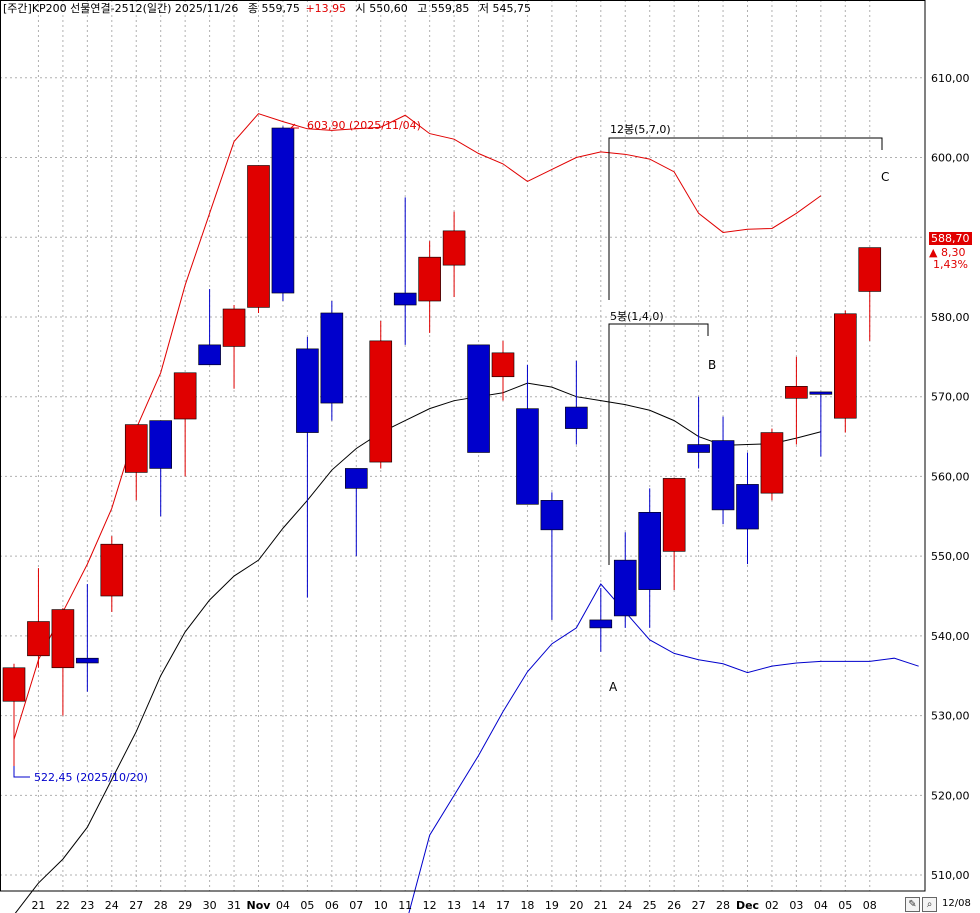 The width and height of the screenshot is (980, 913). I want to click on bracket-12-label: 12봉(5,7,0), so click(640, 129).